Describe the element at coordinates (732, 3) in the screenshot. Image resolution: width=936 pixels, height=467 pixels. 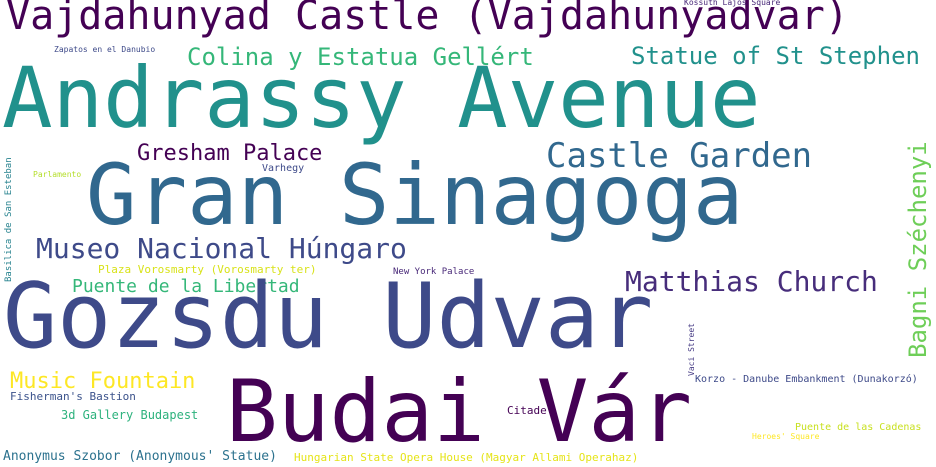
I see `word-kossuth-lajos-square: Kossuth Lajos Square` at that location.